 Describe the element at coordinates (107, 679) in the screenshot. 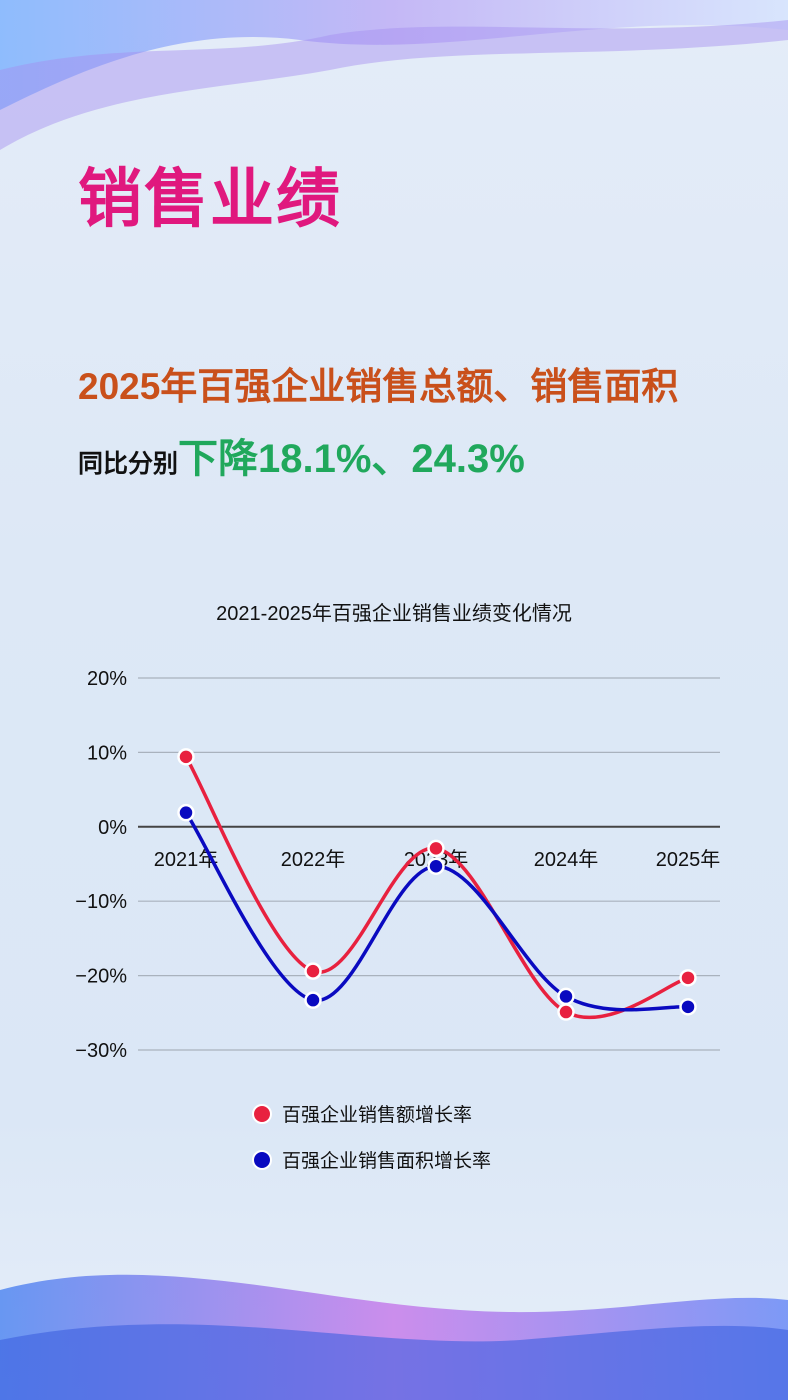

I see `y-tick-label: 20%` at that location.